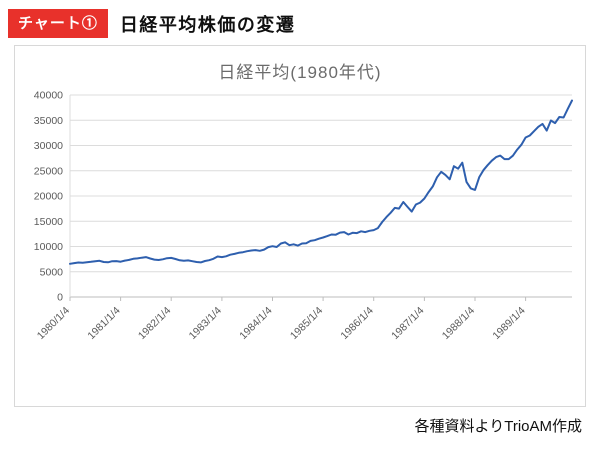  Describe the element at coordinates (407, 323) in the screenshot. I see `svg-text: 1987/1/4` at that location.